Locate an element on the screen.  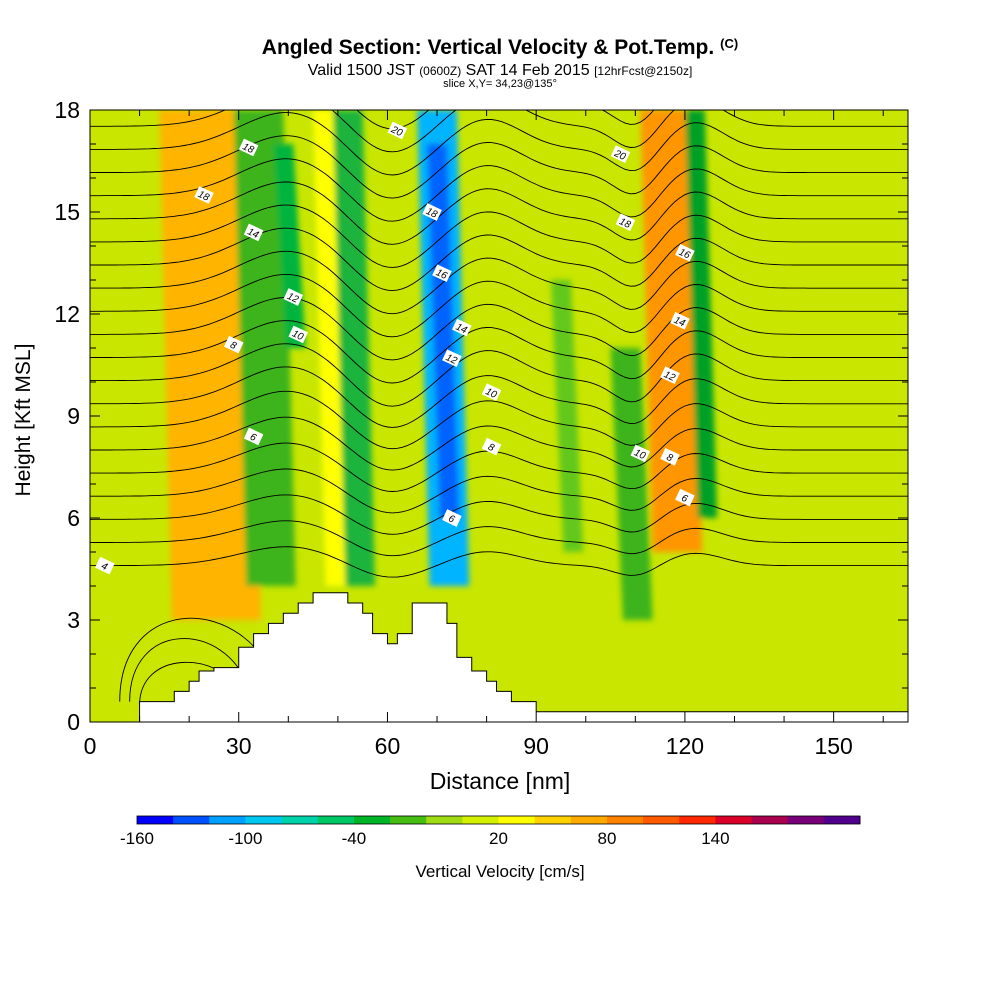
isentrope-label: 4 is located at coordinates (105, 565).